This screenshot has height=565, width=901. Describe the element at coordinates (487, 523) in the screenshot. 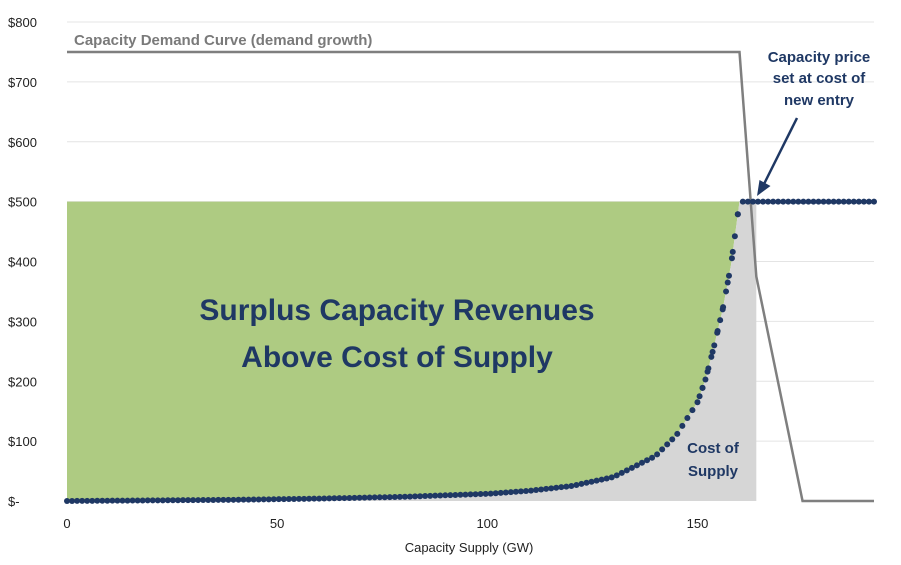

I see `x-tick-label: 100` at that location.